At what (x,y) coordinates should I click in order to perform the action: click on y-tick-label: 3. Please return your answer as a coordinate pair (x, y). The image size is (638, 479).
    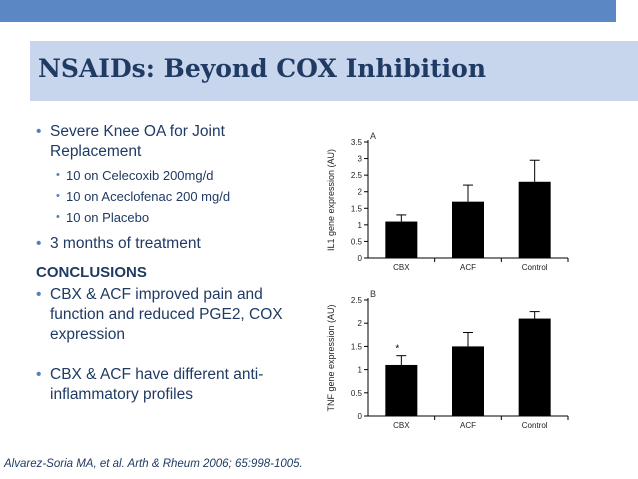
    Looking at the image, I should click on (360, 159).